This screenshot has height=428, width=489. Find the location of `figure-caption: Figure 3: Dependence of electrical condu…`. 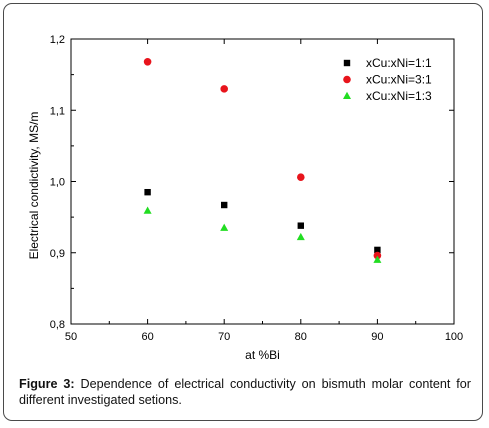

figure-caption: Figure 3: Dependence of electrical condu… is located at coordinates (245, 392).